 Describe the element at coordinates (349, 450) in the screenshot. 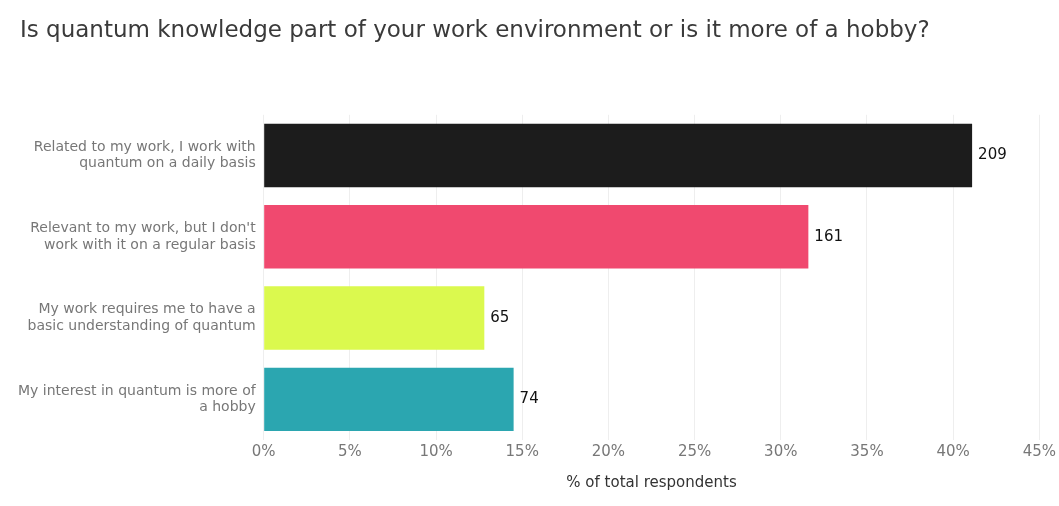

I see `x-tick-label: 5%` at that location.